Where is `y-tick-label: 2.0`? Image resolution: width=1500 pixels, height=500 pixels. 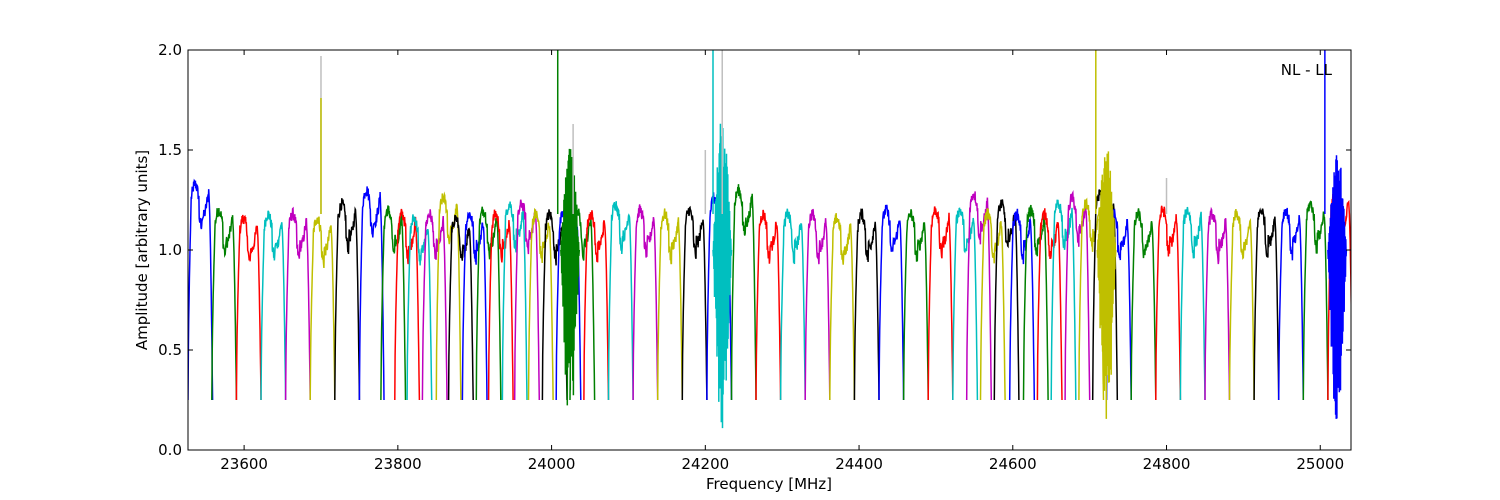 y-tick-label: 2.0 is located at coordinates (170, 50).